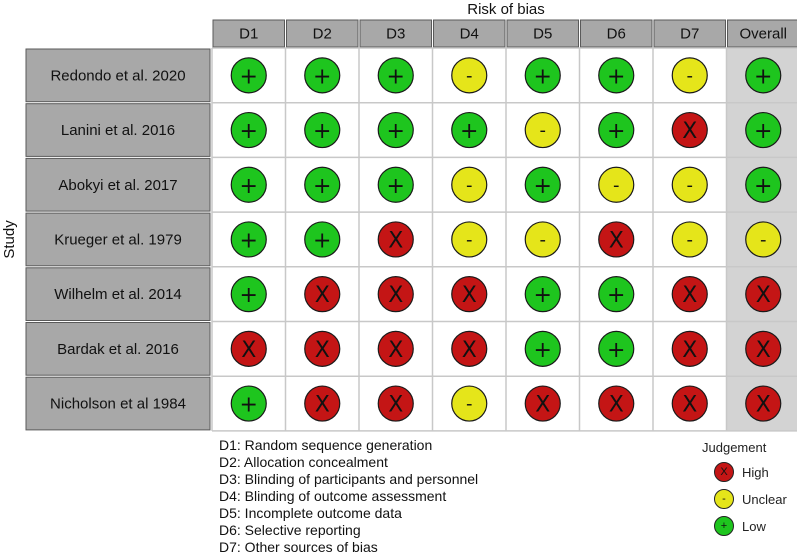  I want to click on study-label: Krueger et al. 1979, so click(118, 239).